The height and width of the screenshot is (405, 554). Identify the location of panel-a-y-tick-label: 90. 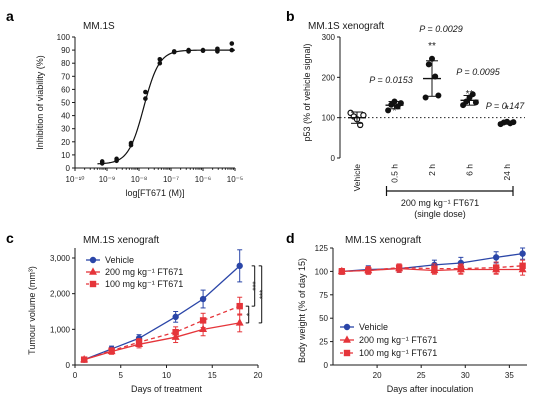
(65, 50).